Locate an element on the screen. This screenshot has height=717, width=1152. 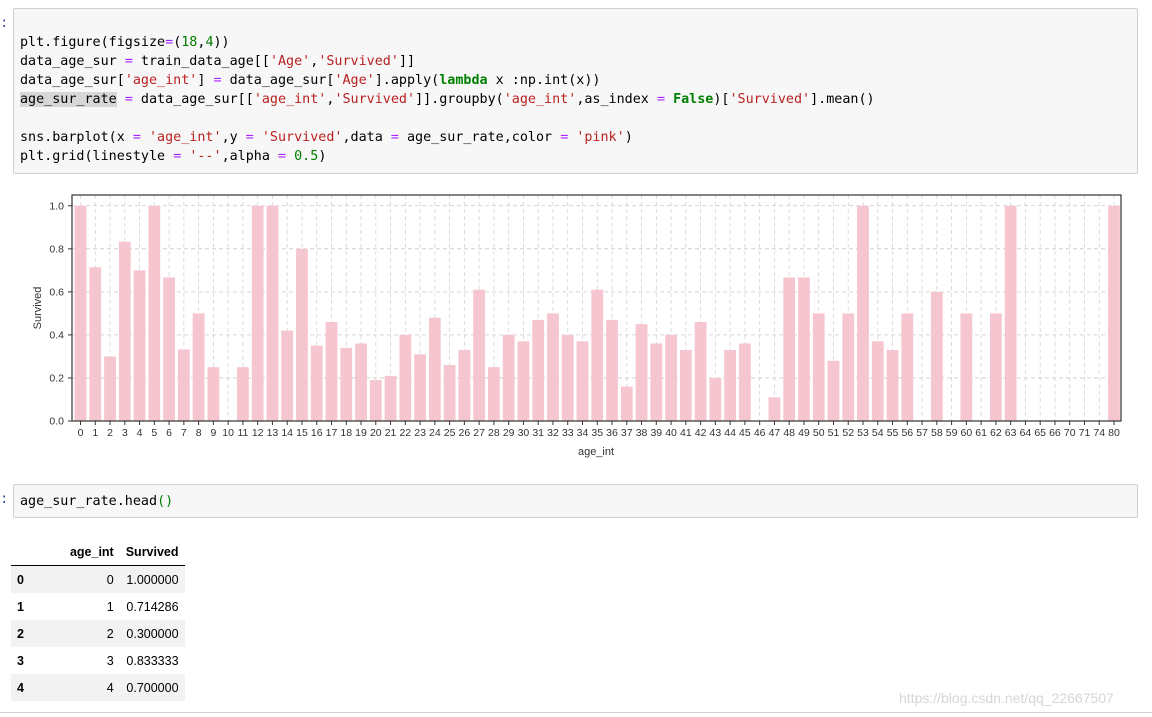
x-tick-label: 40 is located at coordinates (671, 433).